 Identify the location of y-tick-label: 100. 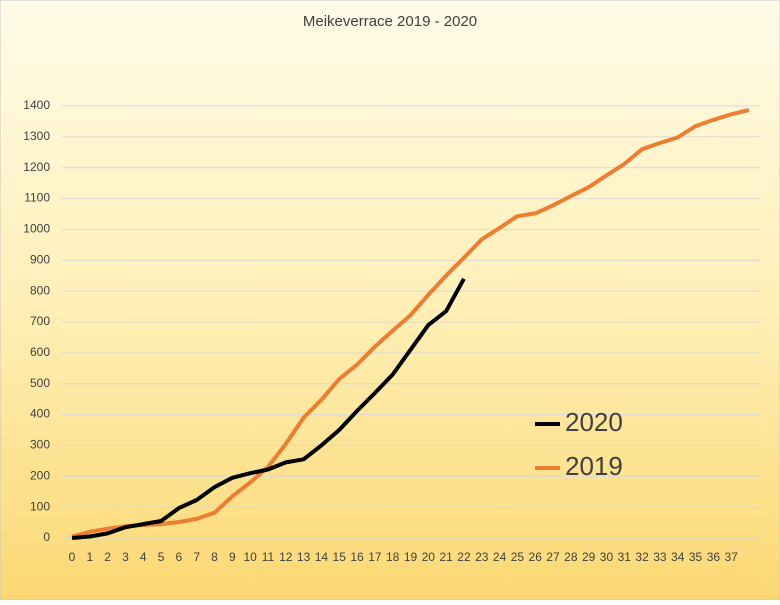
(40, 506).